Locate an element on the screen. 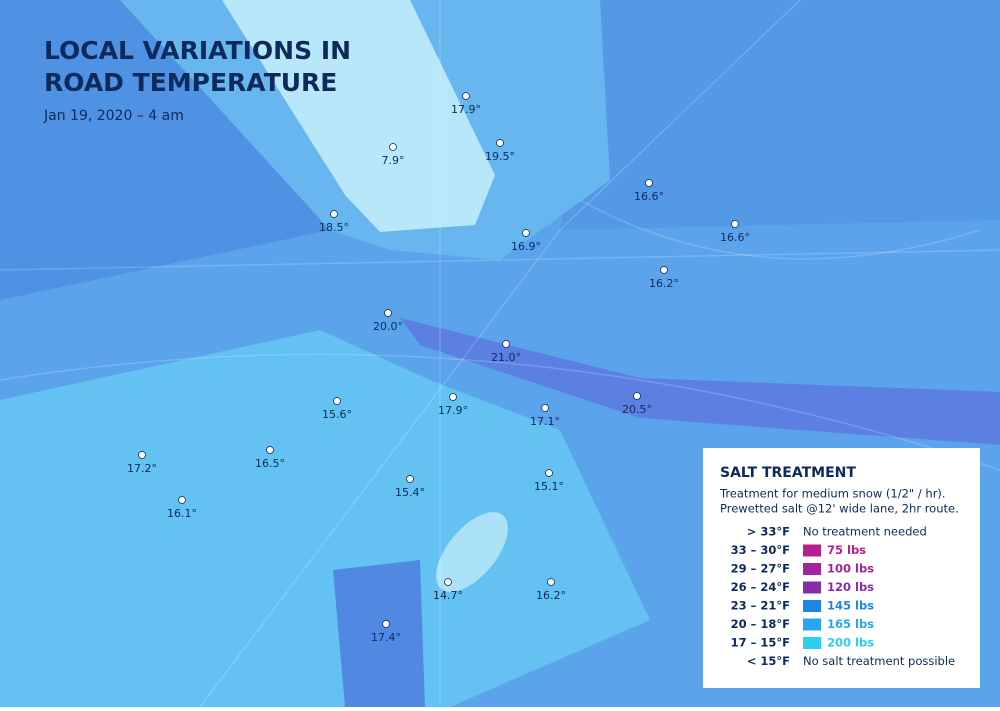 The height and width of the screenshot is (711, 1000). legend-range: 33 – 30°F is located at coordinates (760, 550).